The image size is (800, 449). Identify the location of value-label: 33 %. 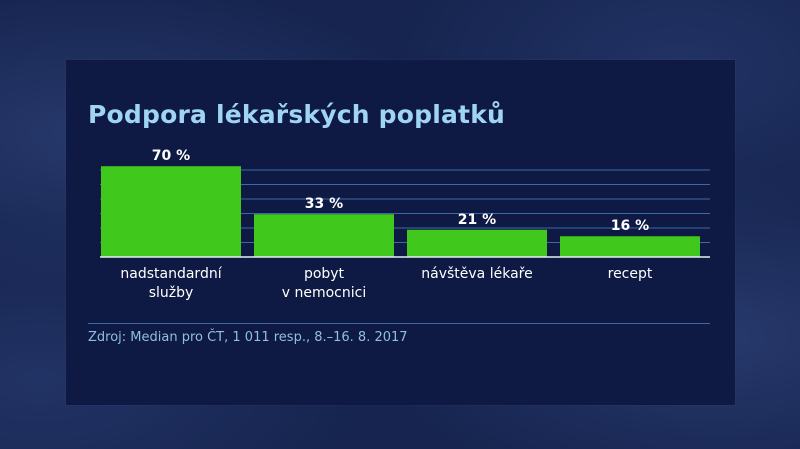
(324, 204).